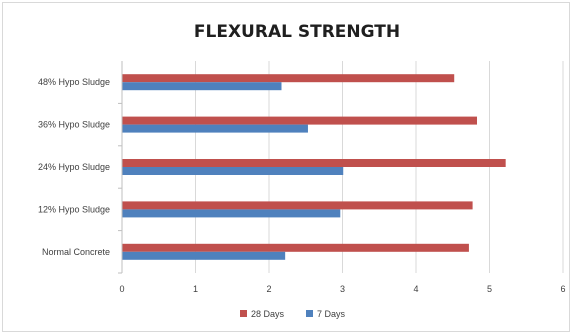 The image size is (574, 336). Describe the element at coordinates (243, 313) in the screenshot. I see `legend-swatch-28-days` at that location.